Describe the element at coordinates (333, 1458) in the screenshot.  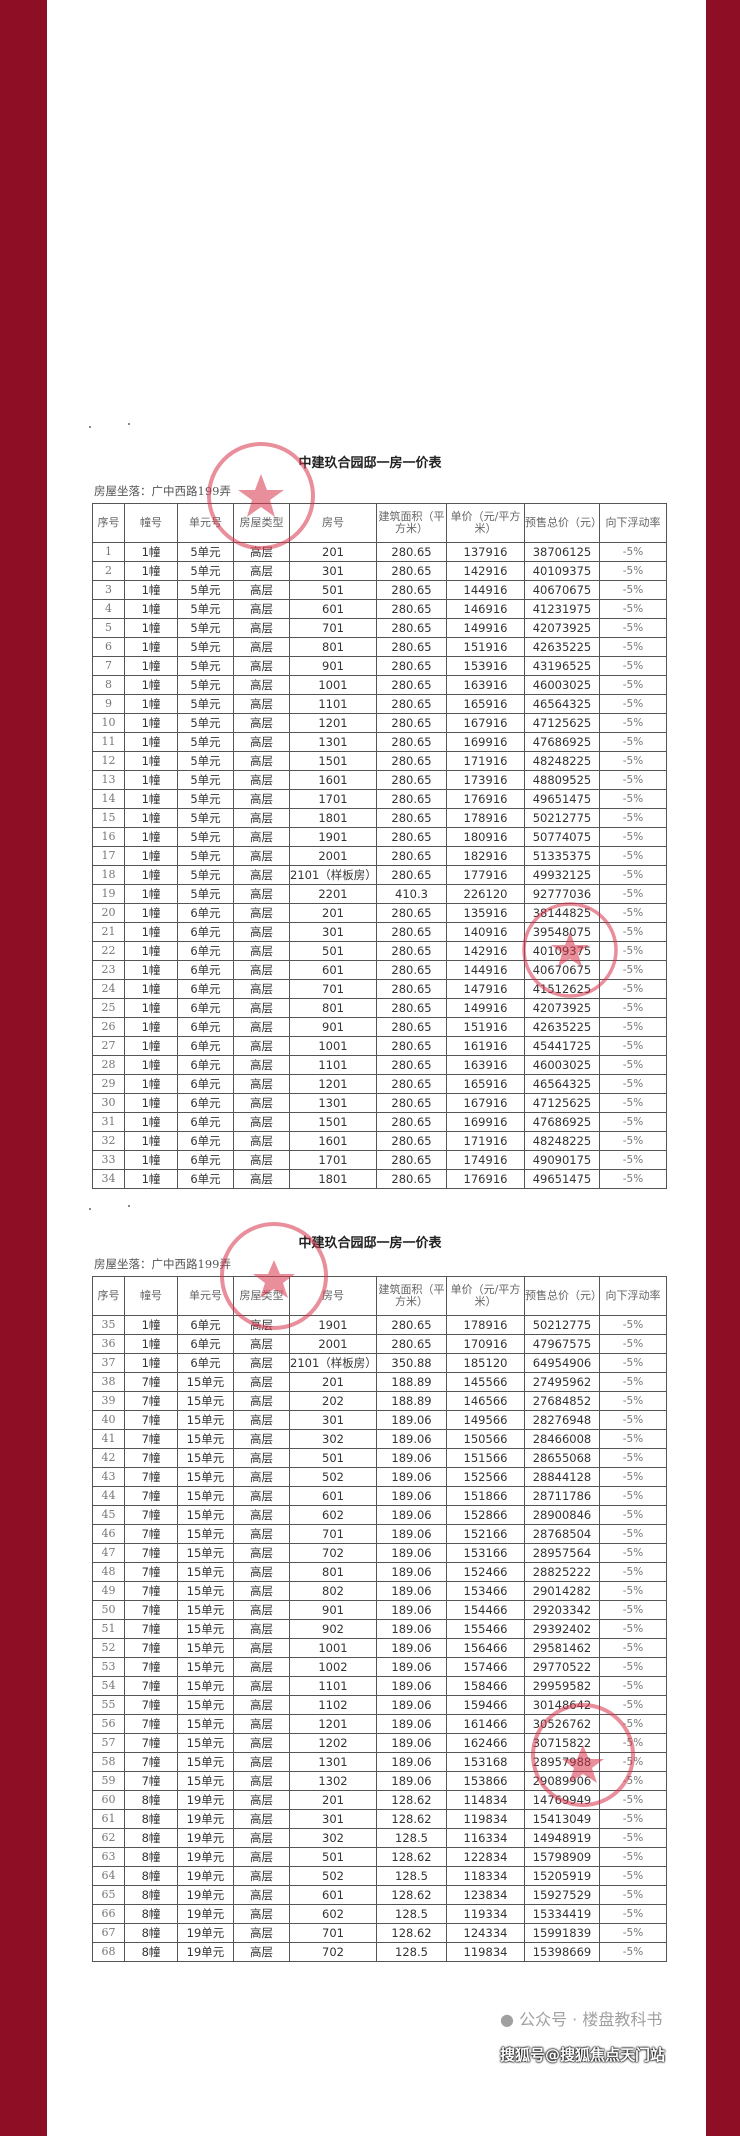
I see `room-cell: 501` at that location.